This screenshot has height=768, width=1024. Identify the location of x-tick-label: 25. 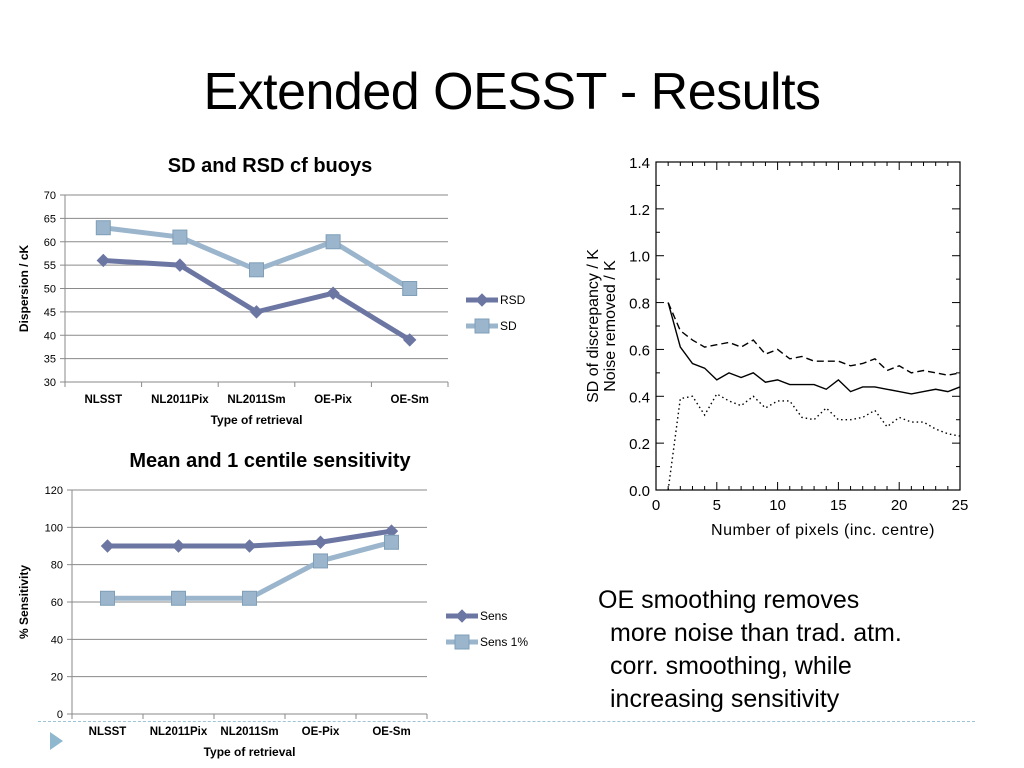
(960, 505).